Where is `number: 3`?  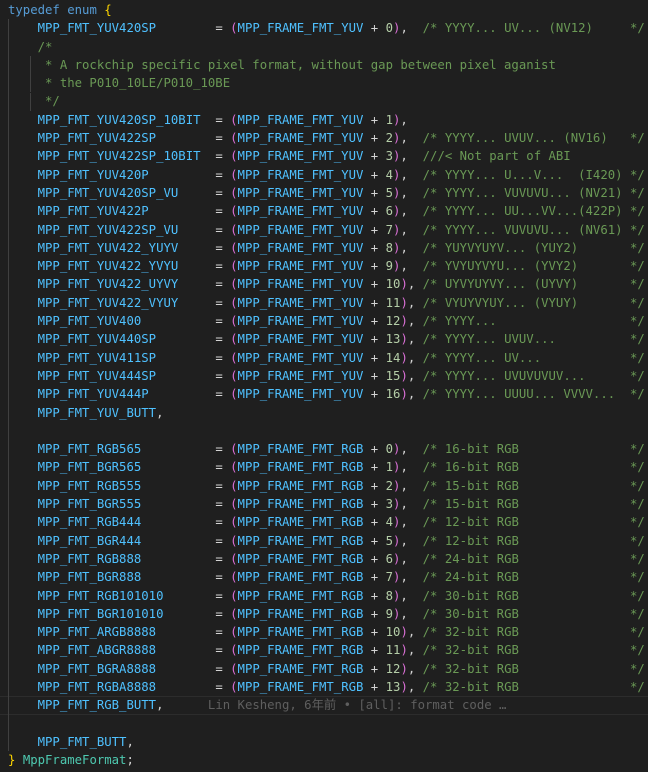
number: 3 is located at coordinates (389, 156).